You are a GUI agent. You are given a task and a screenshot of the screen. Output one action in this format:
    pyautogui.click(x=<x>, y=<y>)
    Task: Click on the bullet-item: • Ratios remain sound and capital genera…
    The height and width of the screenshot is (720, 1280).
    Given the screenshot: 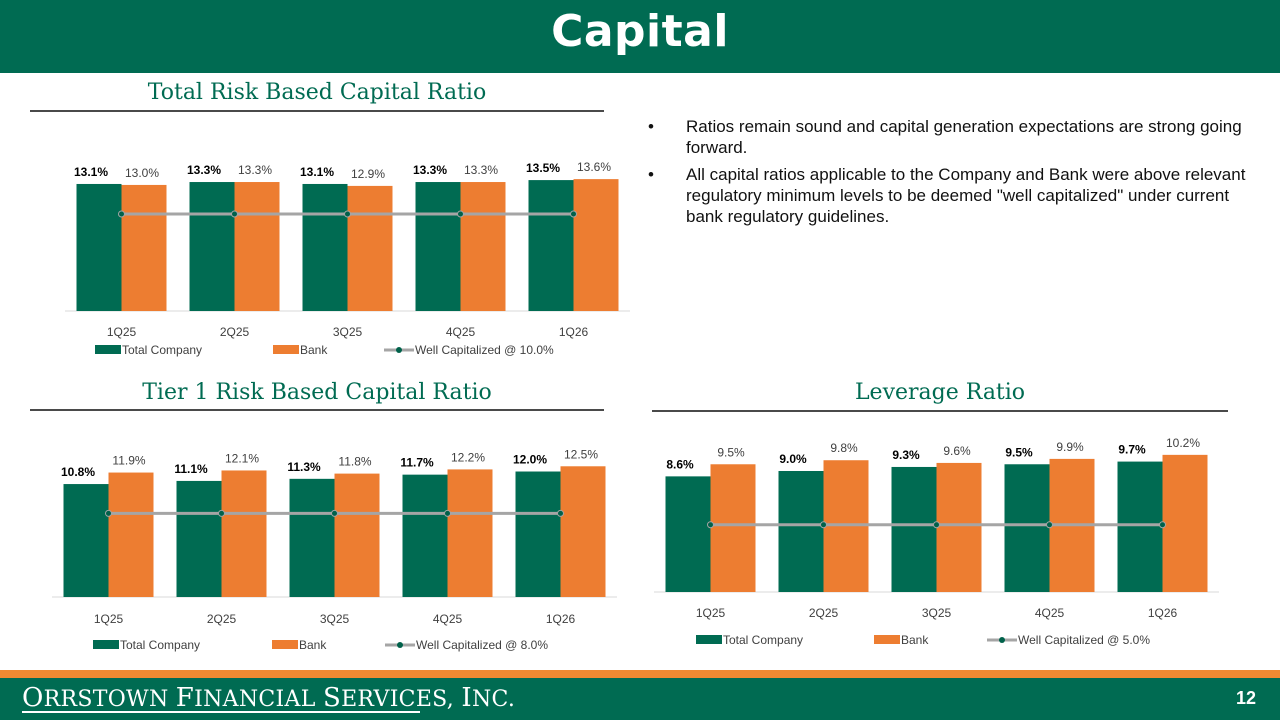 What is the action you would take?
    pyautogui.click(x=953, y=137)
    